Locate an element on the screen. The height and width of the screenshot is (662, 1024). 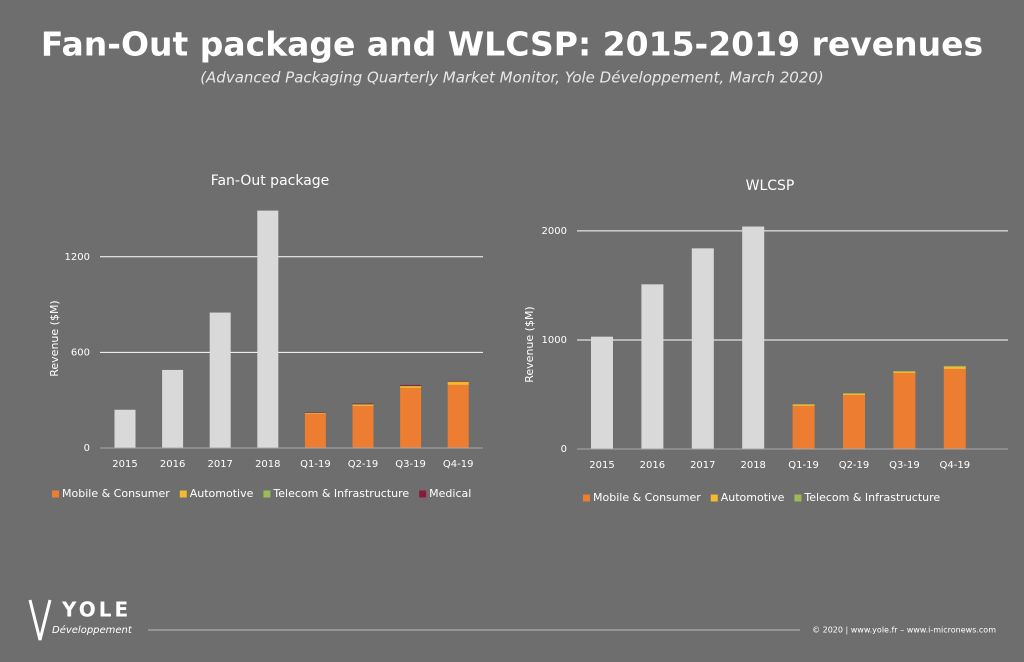
logo-mark is located at coordinates (40, 620).